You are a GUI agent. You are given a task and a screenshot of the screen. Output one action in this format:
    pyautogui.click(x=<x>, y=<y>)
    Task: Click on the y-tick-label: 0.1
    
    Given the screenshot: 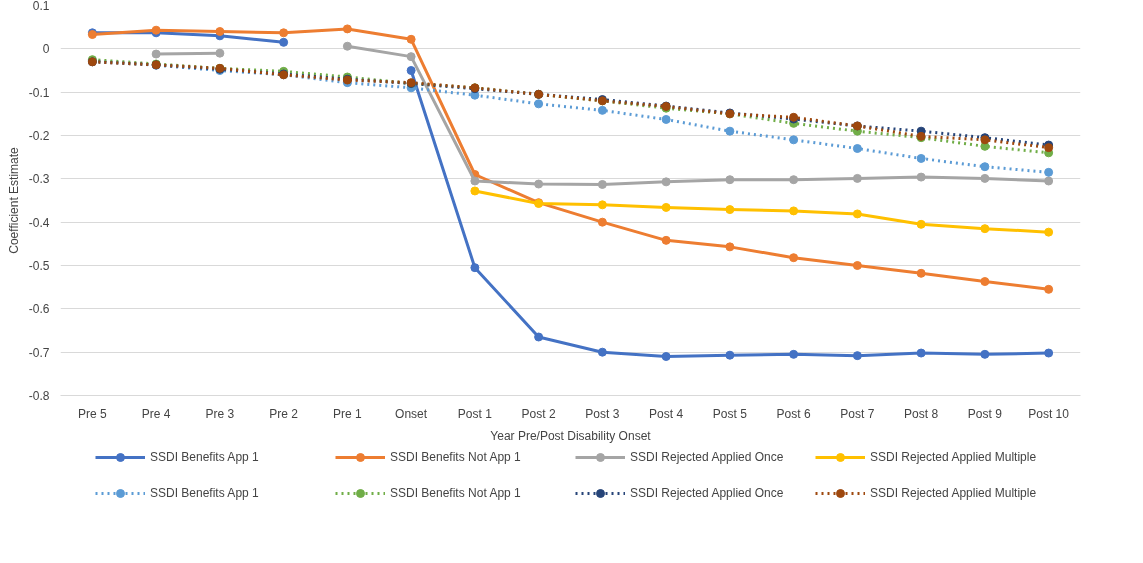 What is the action you would take?
    pyautogui.click(x=41, y=6)
    